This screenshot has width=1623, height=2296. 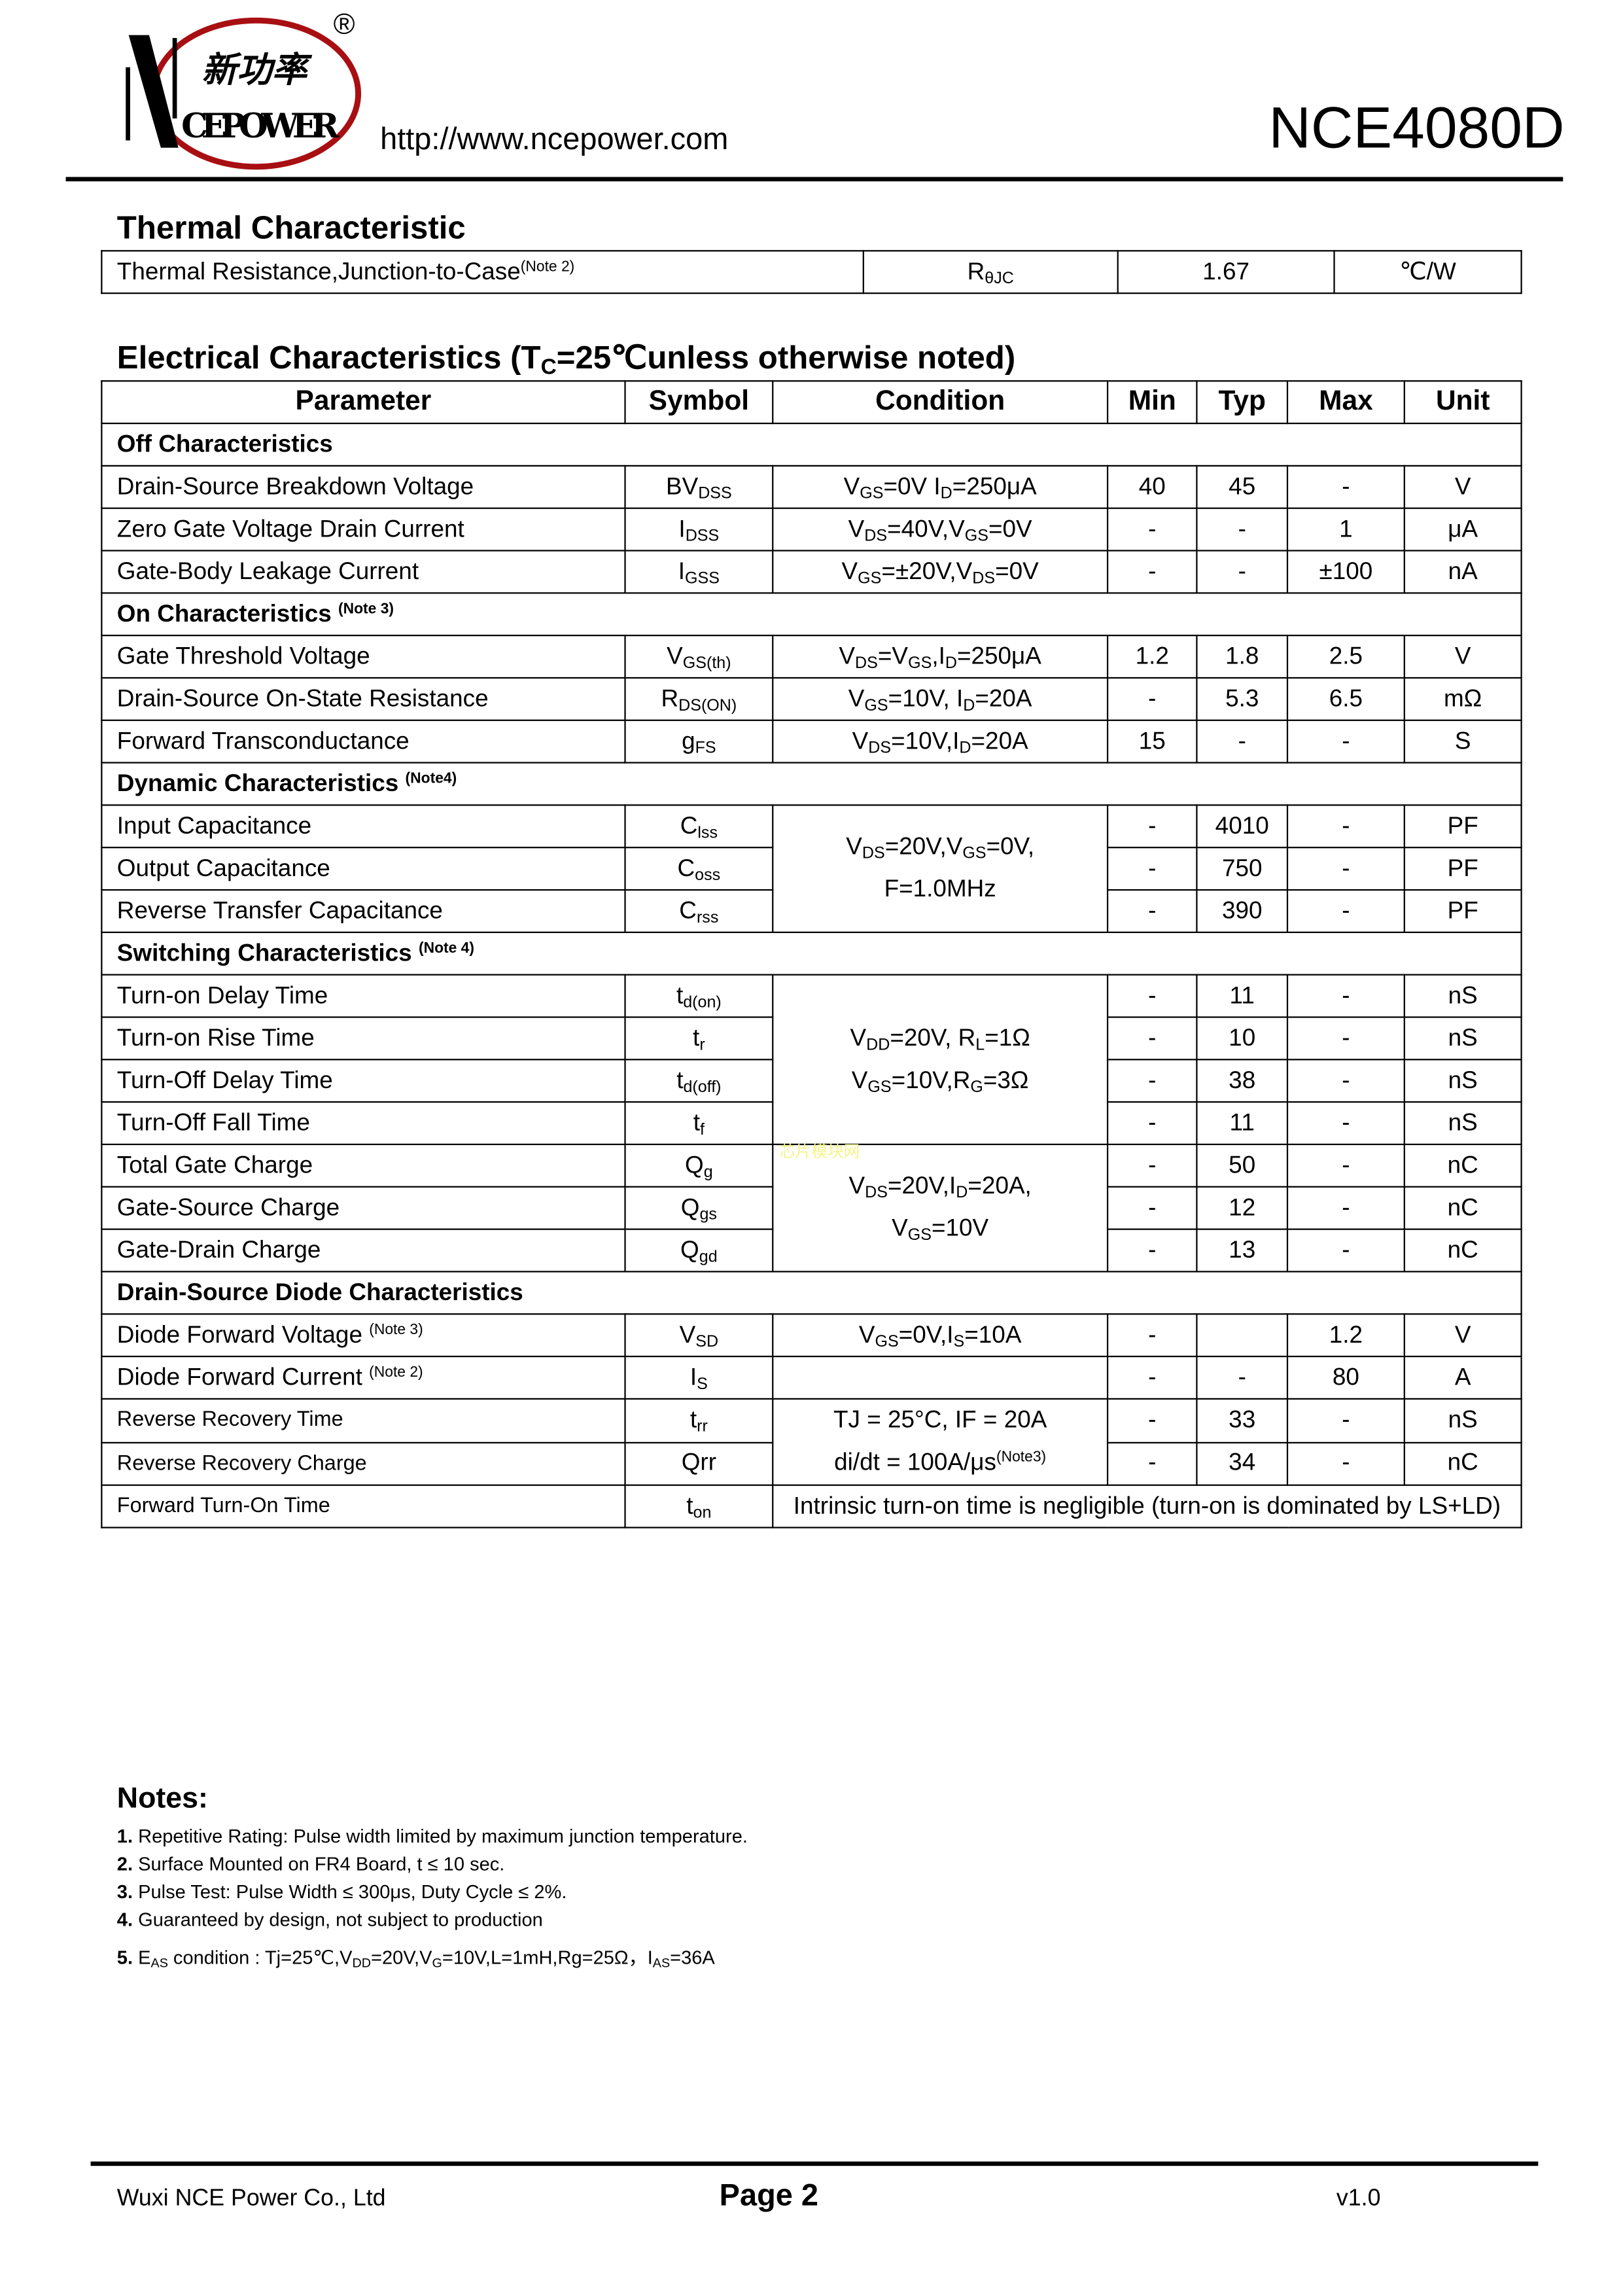 I want to click on table-row: Gate-Source Charge Qgs -12- nC, so click(x=812, y=1208).